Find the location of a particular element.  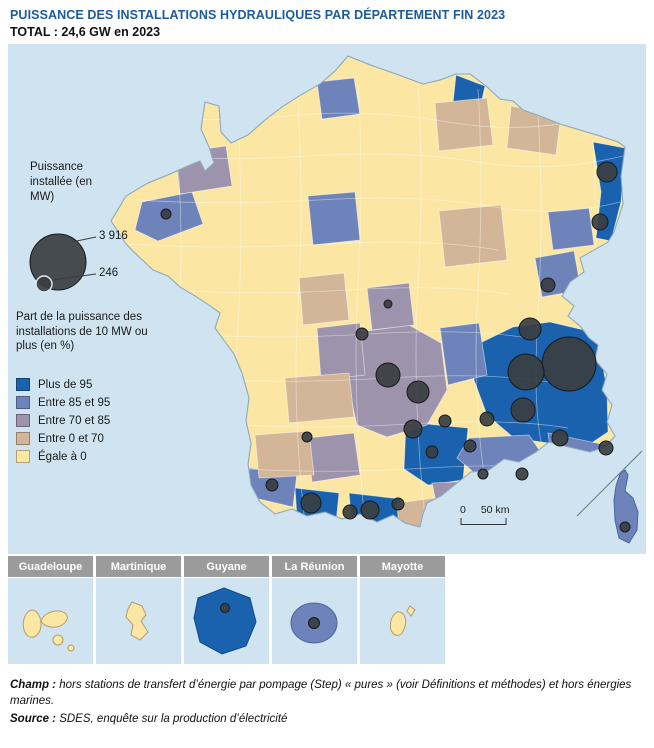

legend-item: Plus de 95 is located at coordinates (63, 384).